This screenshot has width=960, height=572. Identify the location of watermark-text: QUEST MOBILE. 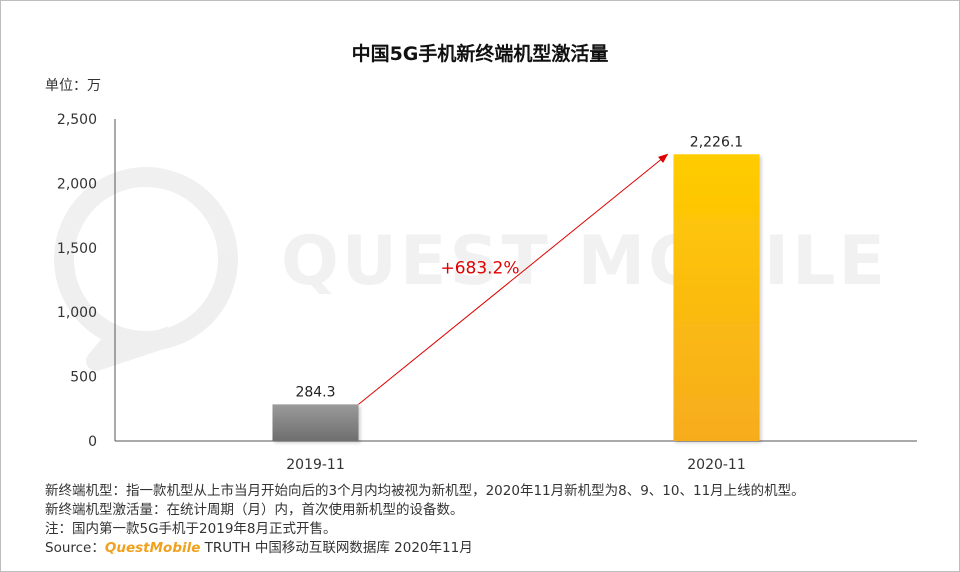
(584, 261).